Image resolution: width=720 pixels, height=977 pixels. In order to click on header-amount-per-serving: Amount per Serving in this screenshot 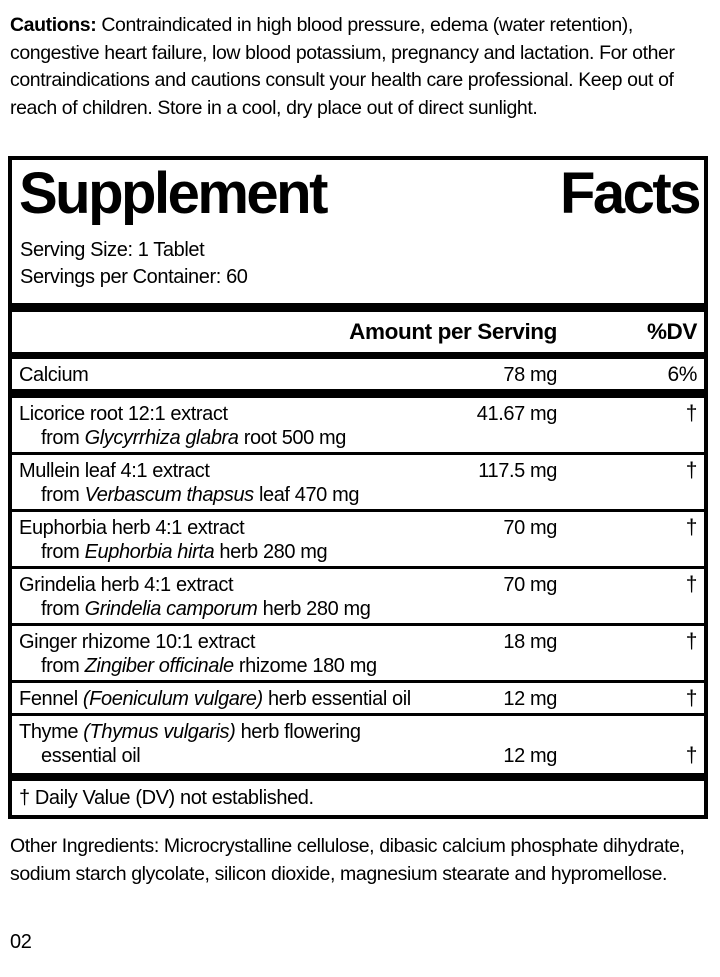, I will do `click(453, 331)`.